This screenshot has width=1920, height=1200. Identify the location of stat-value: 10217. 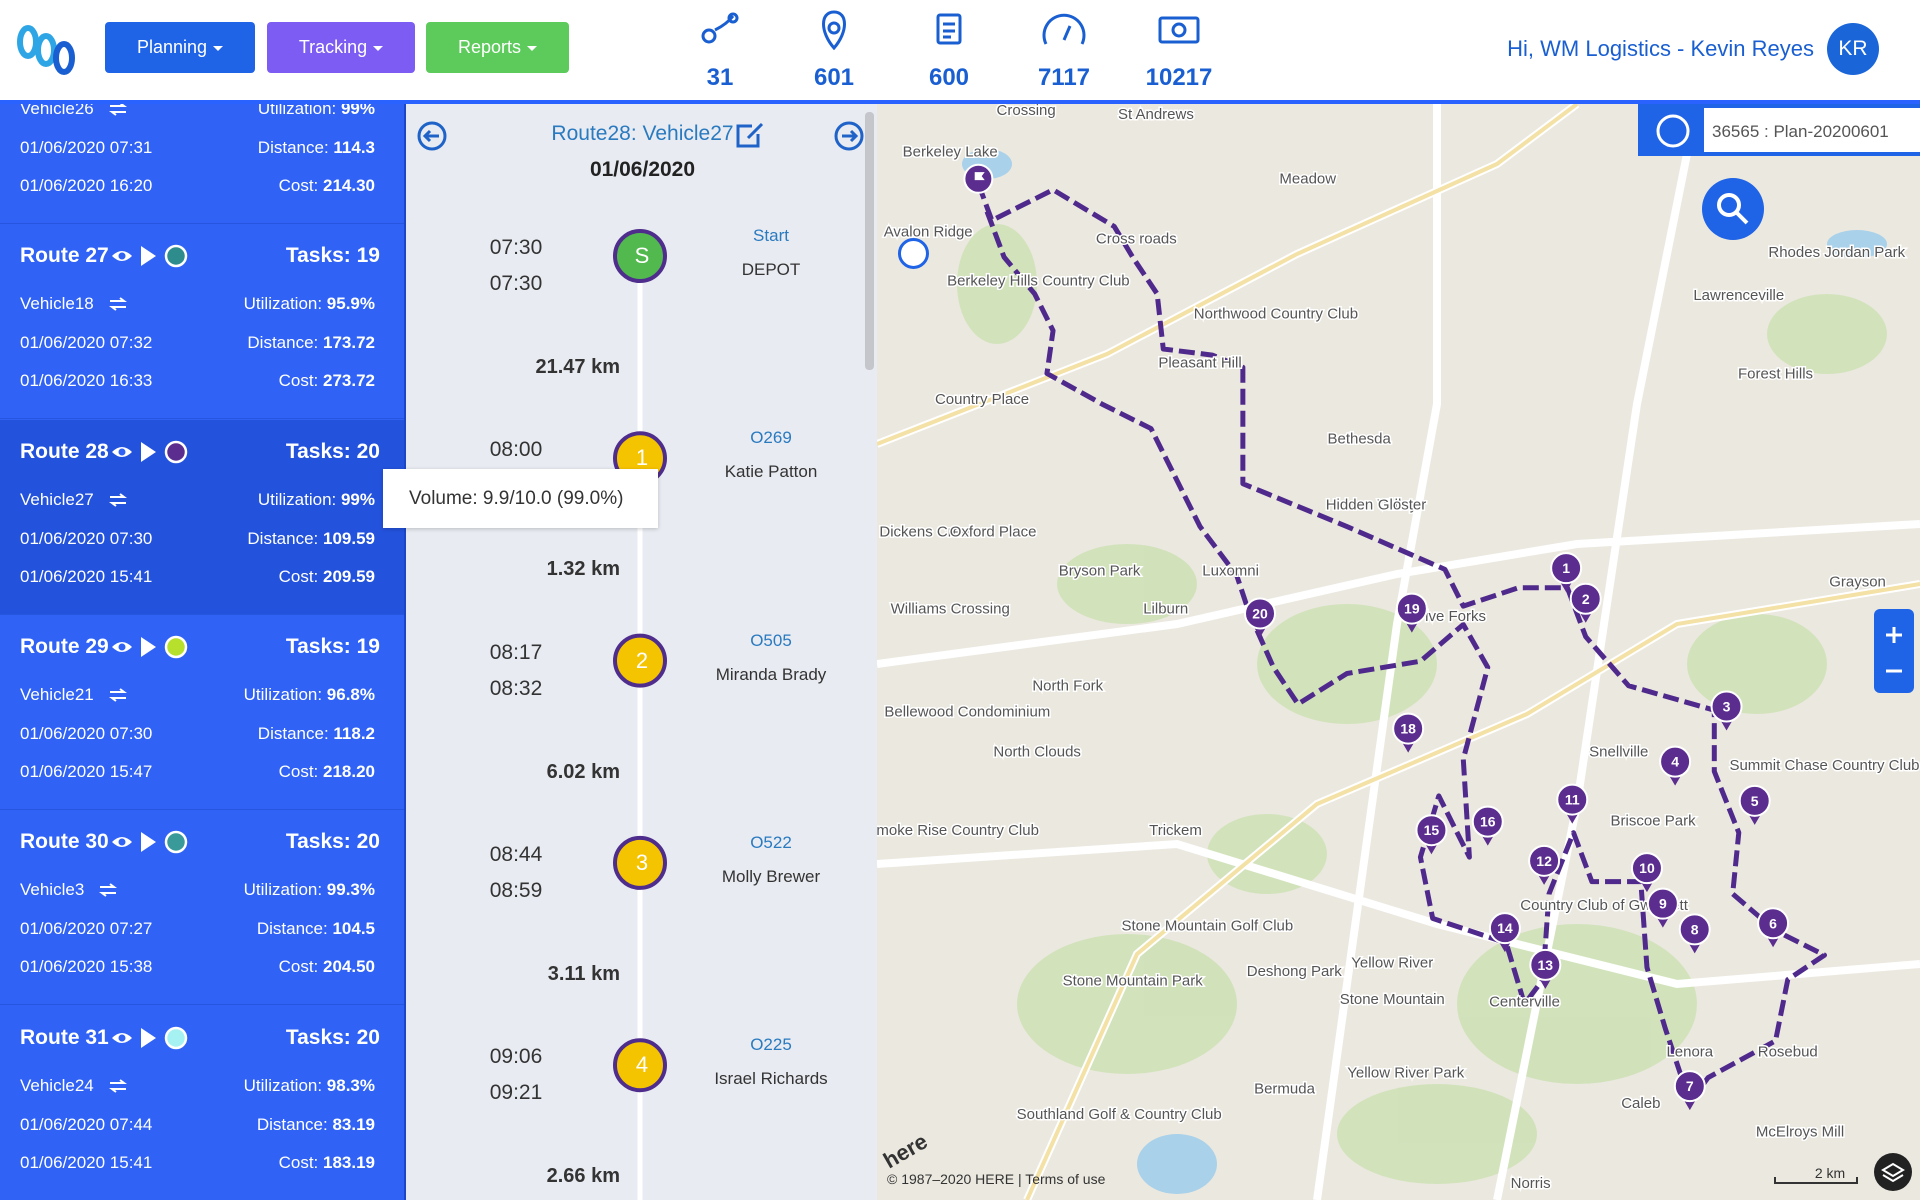
(1179, 77).